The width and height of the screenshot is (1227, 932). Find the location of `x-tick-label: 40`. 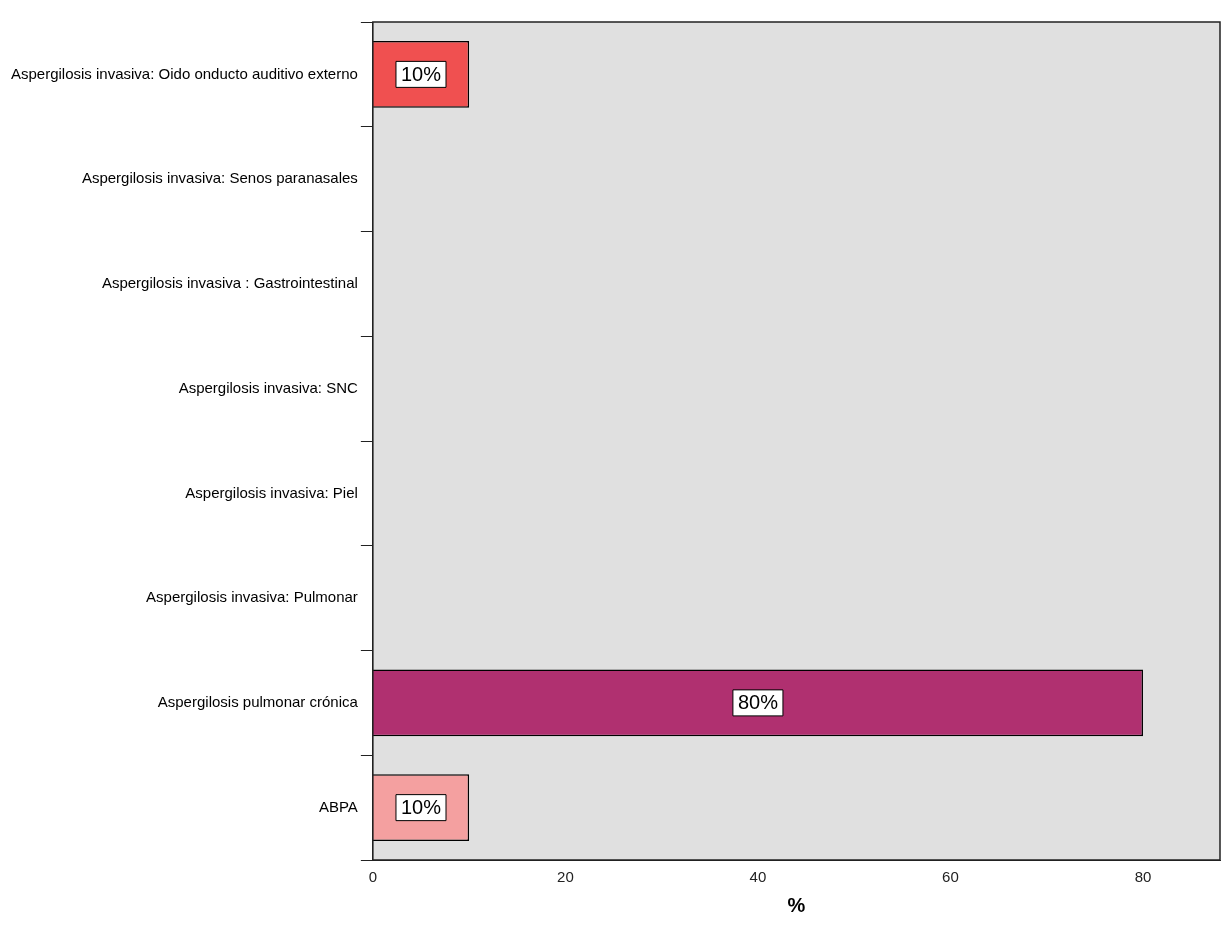

x-tick-label: 40 is located at coordinates (758, 877).